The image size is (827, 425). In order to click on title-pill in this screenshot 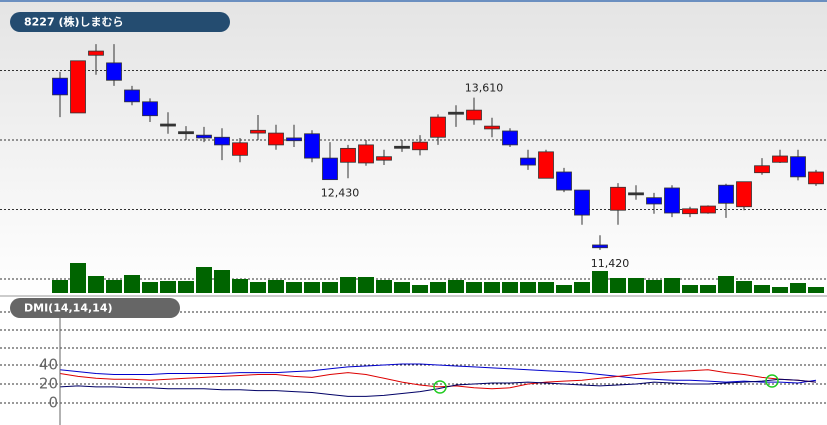, I will do `click(120, 22)`.